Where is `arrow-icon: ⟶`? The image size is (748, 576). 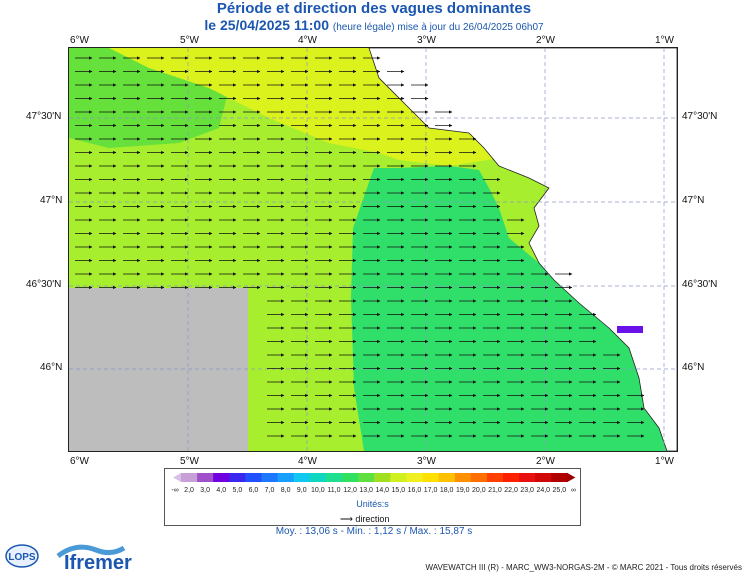
arrow-icon: ⟶ is located at coordinates (346, 519).